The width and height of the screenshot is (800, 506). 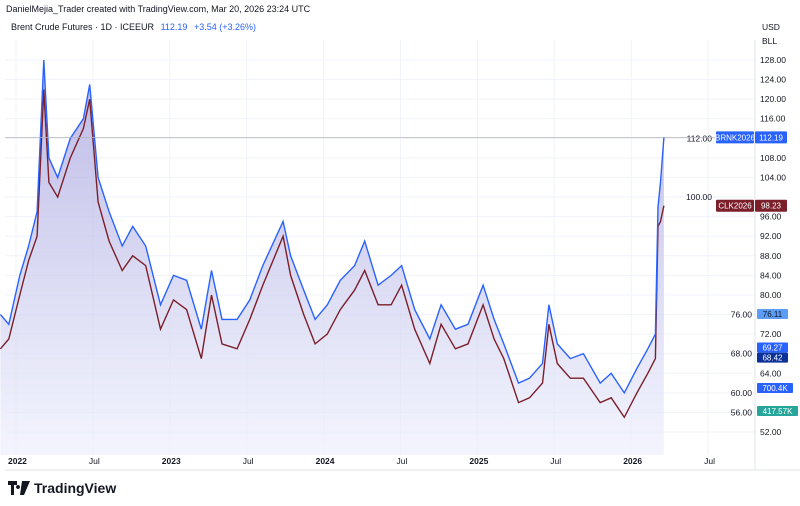 I want to click on y-tick-label: 92.00, so click(x=771, y=236).